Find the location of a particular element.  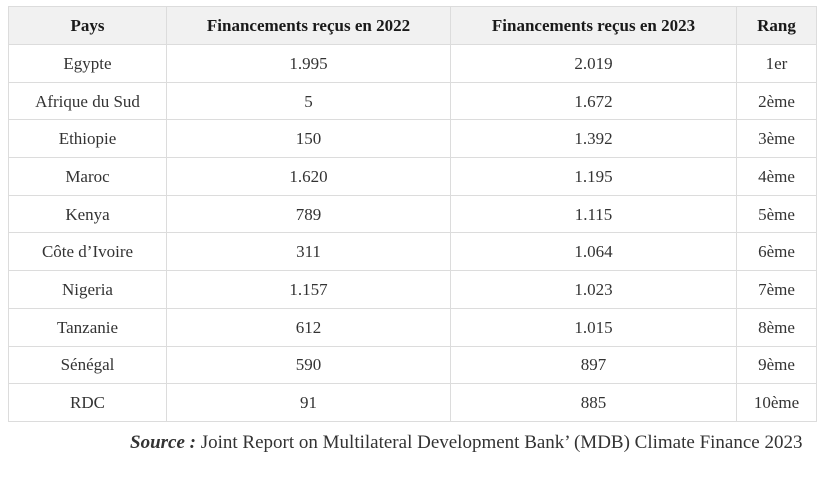

cell-rang: 6ème is located at coordinates (776, 252).